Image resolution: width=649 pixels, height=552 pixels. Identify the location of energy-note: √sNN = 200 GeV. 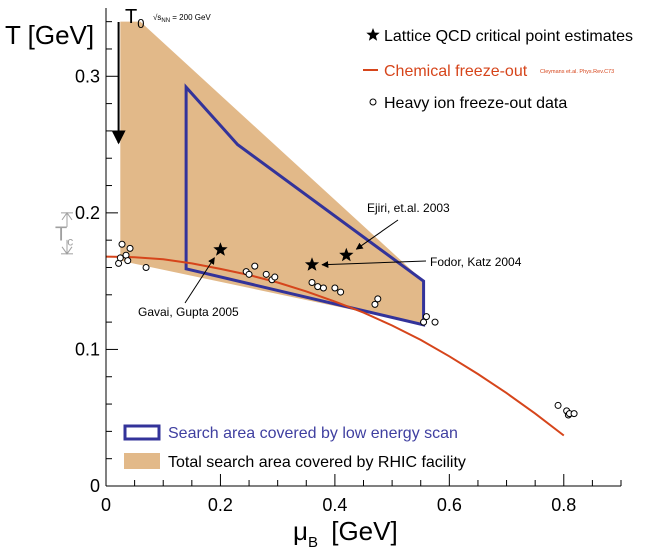
(182, 18).